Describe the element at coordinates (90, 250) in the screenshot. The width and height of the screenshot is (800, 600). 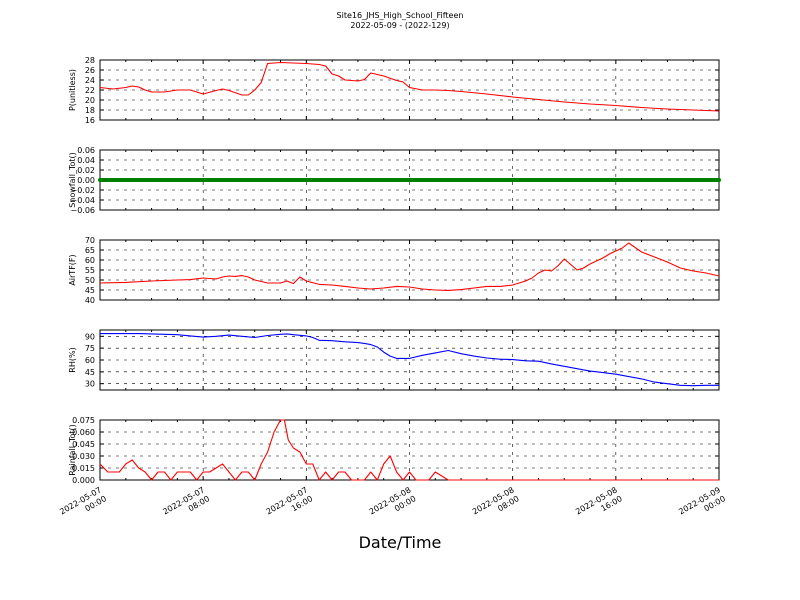
I see `panel-3-y-tick-label: 65` at that location.